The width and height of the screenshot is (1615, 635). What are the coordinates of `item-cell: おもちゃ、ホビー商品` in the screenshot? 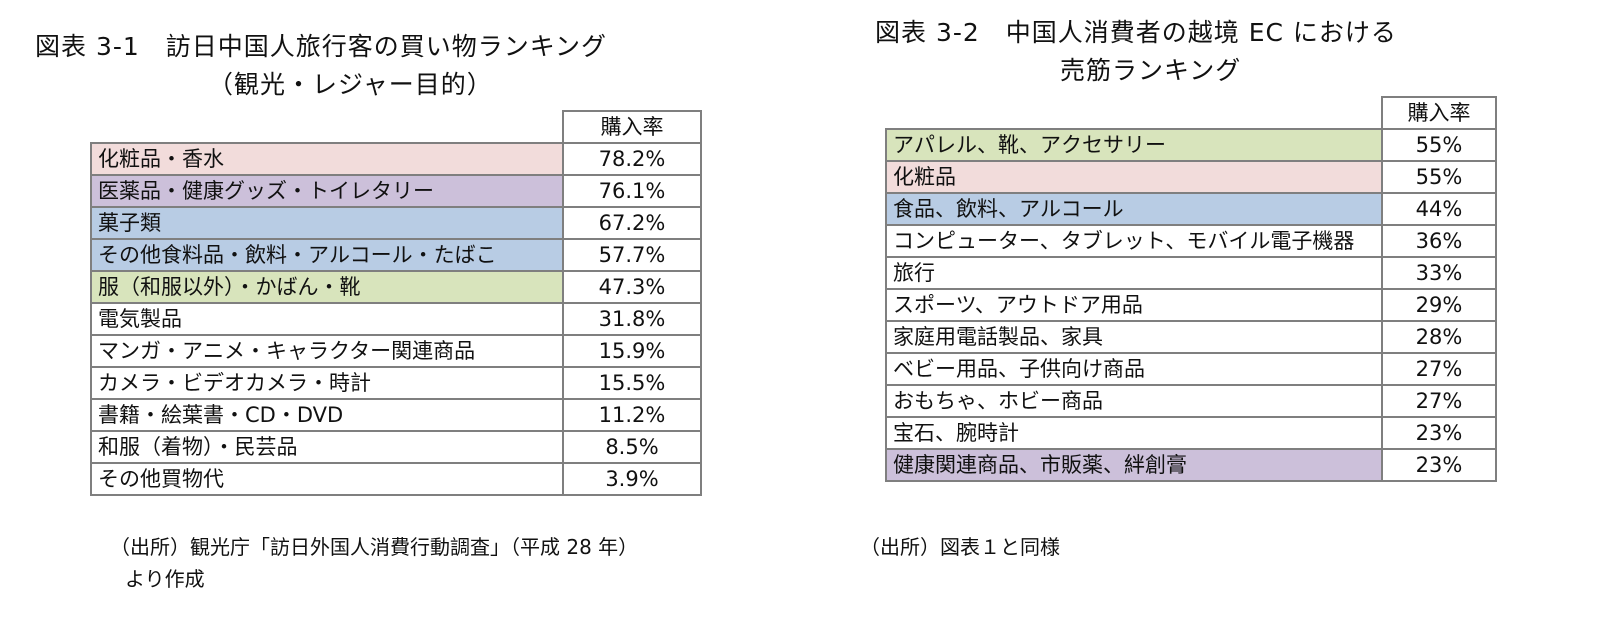 It's located at (1134, 401).